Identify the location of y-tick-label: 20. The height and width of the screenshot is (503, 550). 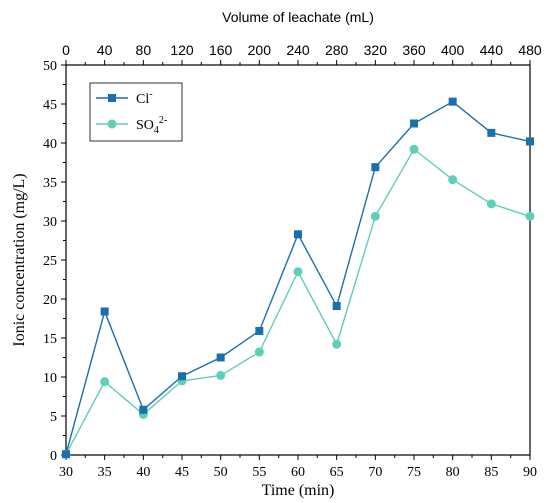
(50, 300).